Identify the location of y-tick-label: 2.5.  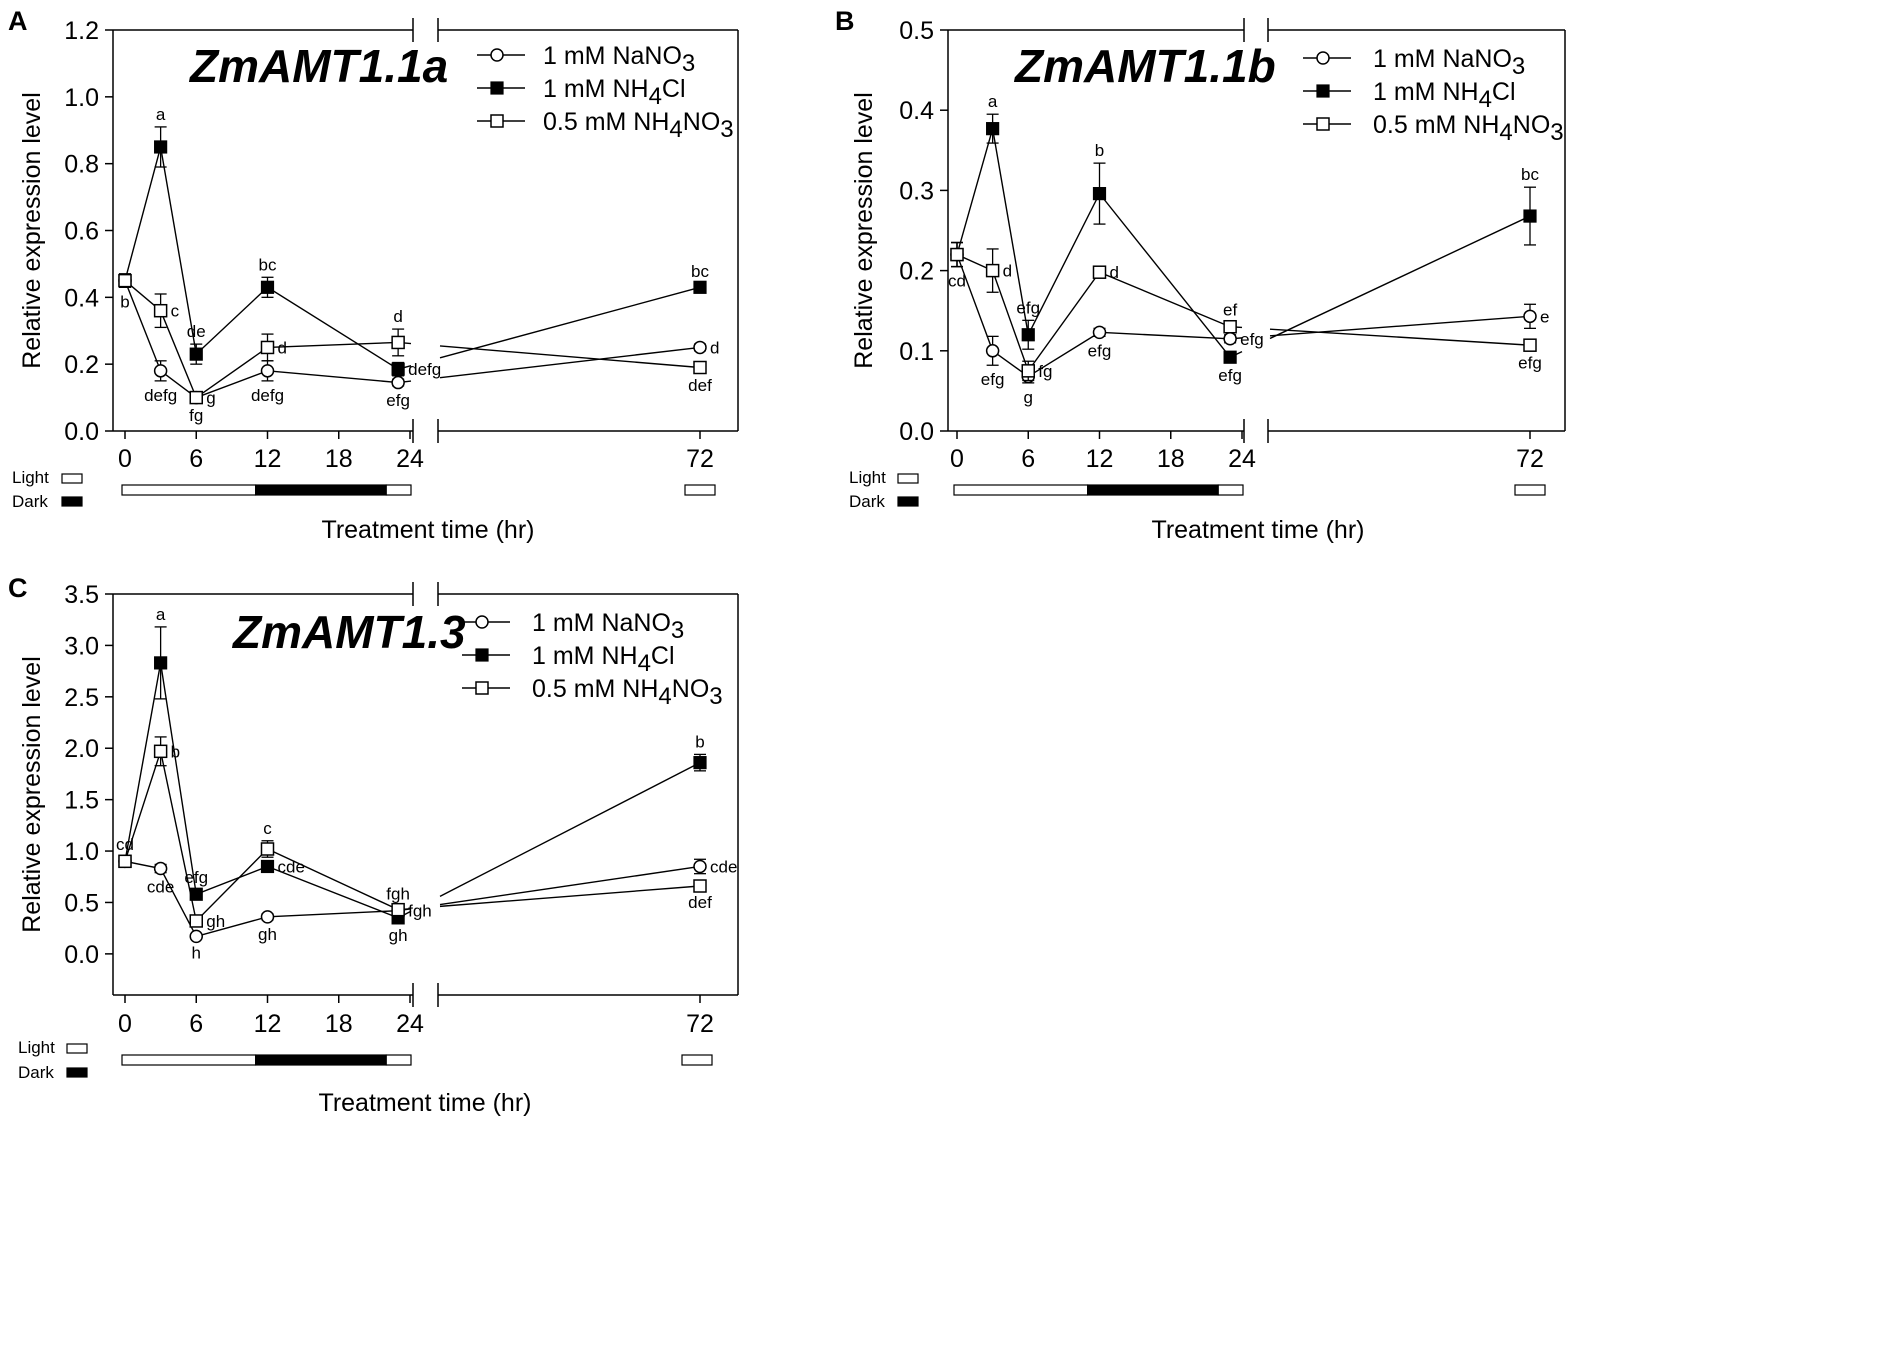
(81, 698).